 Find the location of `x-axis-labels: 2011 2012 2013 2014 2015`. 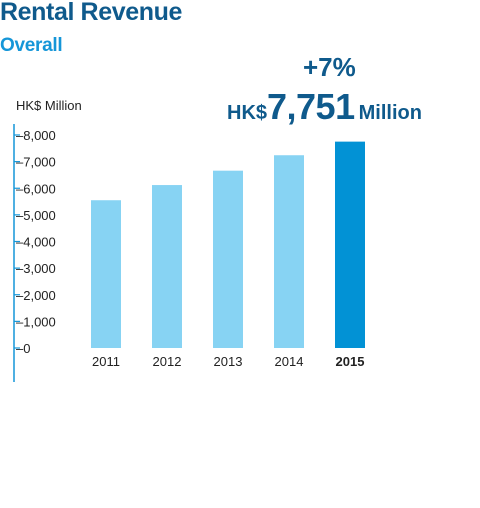

x-axis-labels: 2011 2012 2013 2014 2015 is located at coordinates (228, 361).